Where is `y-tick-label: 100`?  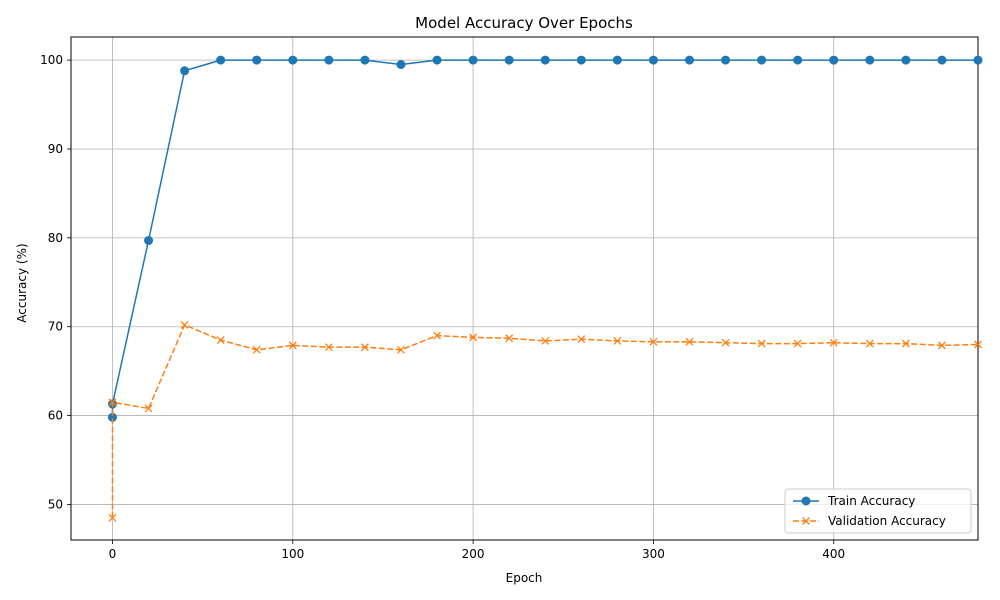
y-tick-label: 100 is located at coordinates (51, 60).